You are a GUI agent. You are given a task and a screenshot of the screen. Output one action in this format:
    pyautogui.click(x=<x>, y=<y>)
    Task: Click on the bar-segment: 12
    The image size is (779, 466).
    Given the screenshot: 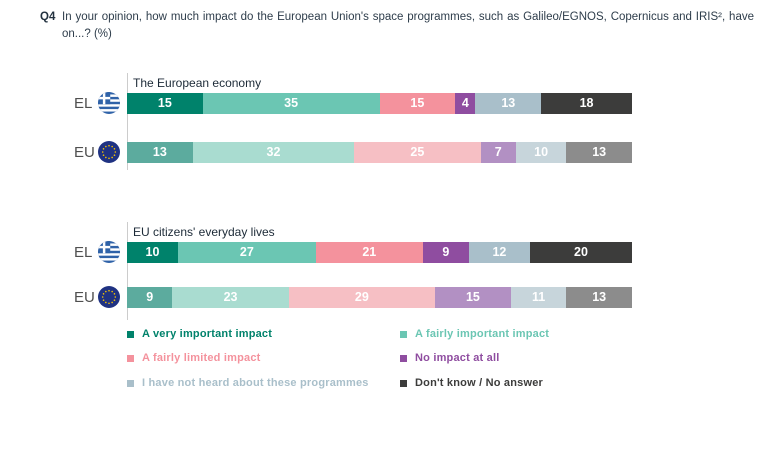 What is the action you would take?
    pyautogui.click(x=499, y=252)
    